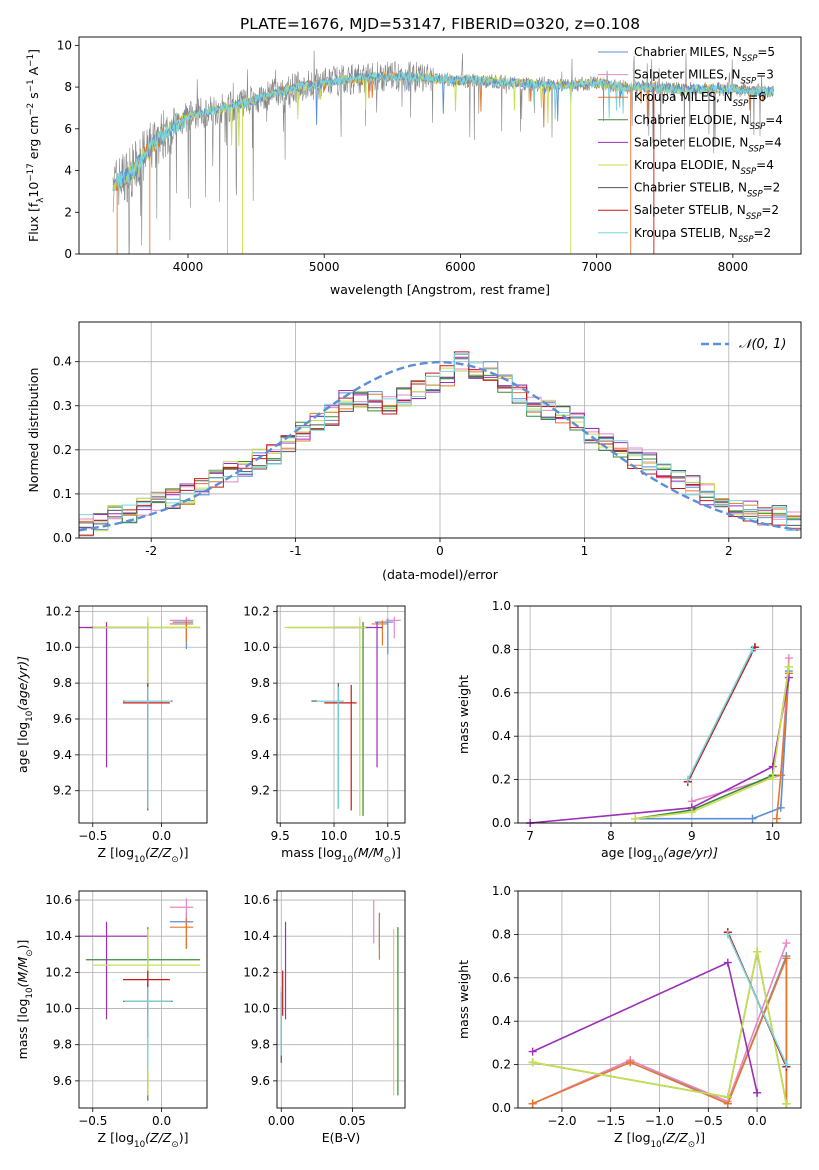  I want to click on weight-marker-kroupa_stelib, so click(752, 649).